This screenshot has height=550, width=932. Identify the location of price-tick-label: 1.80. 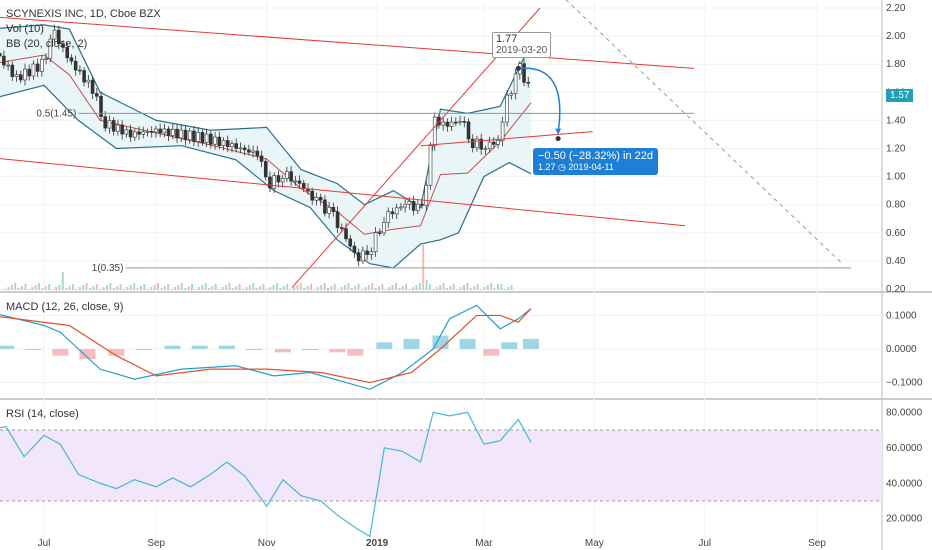
(896, 64).